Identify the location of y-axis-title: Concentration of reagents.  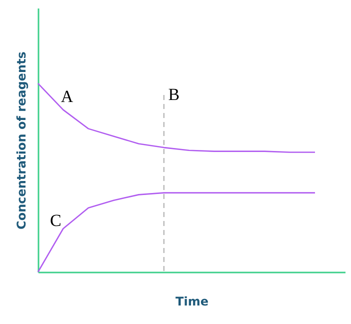
(21, 141).